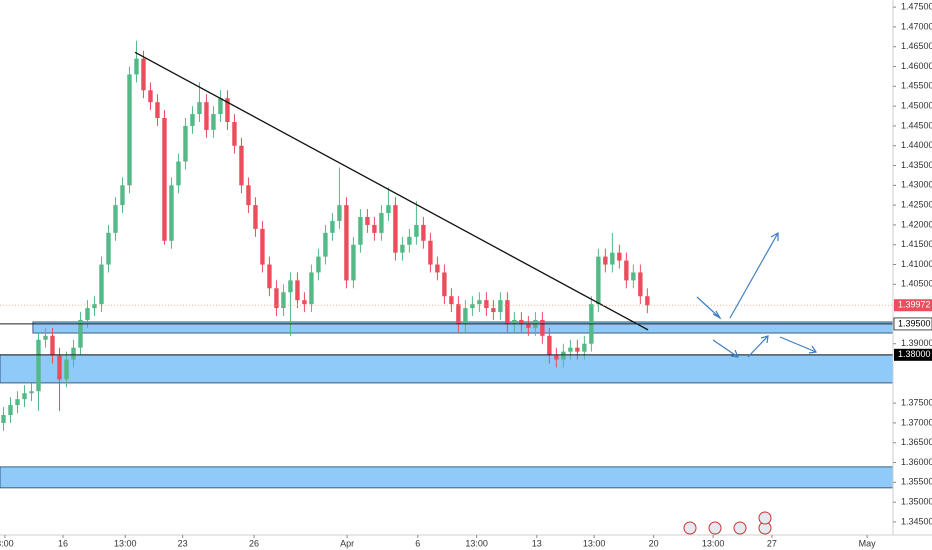 The image size is (932, 550). Describe the element at coordinates (916, 26) in the screenshot. I see `y-tick-label: 1.47000` at that location.